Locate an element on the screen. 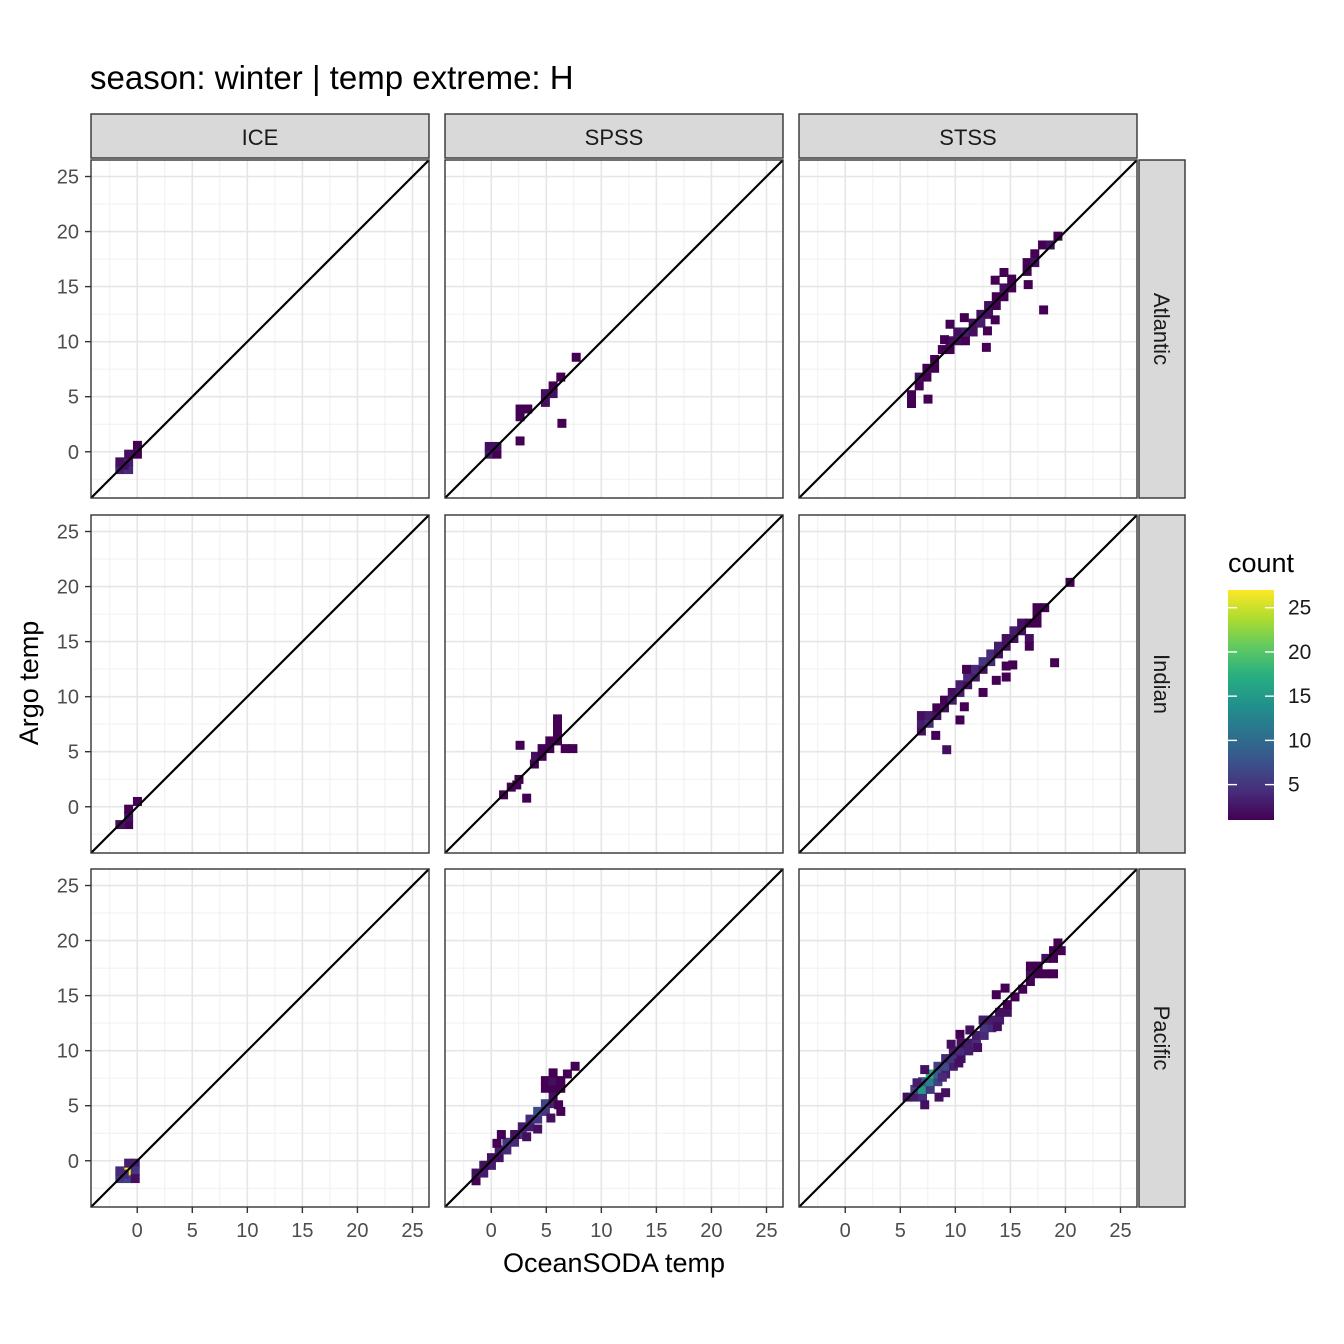 This screenshot has height=1344, width=1344. panel-ice-pacific is located at coordinates (260, 1038).